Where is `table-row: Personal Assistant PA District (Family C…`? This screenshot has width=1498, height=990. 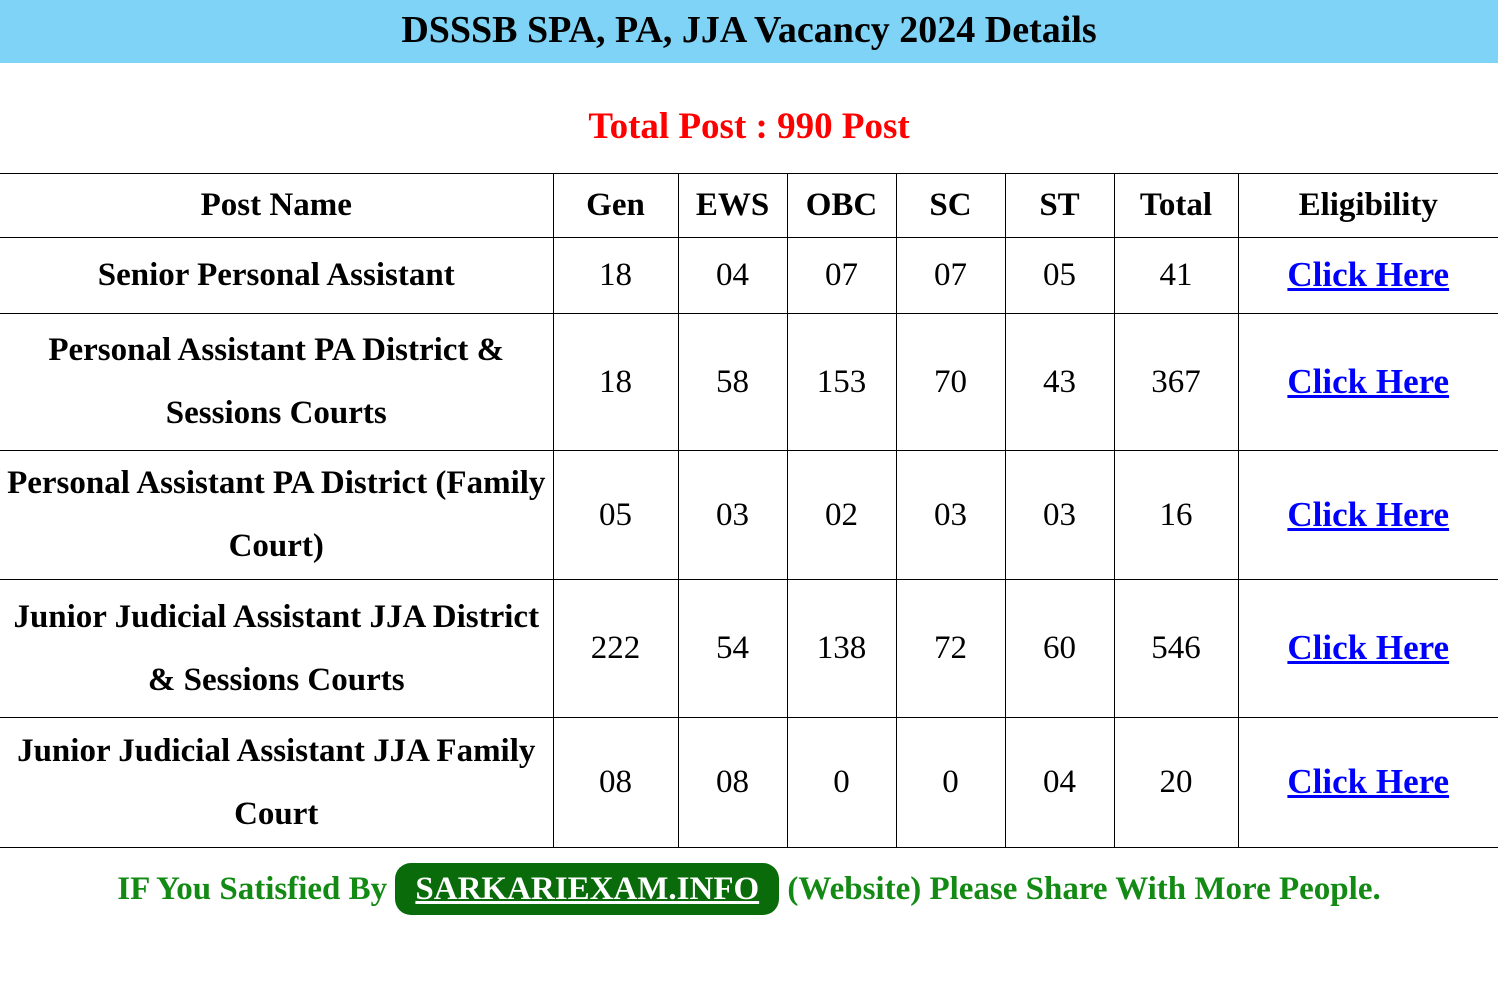 table-row: Personal Assistant PA District (Family C… is located at coordinates (749, 515).